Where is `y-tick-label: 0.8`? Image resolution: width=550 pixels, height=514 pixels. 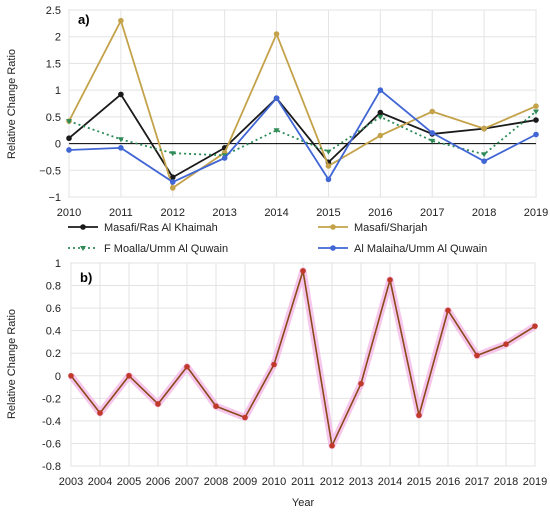
y-tick-label: 0.8 is located at coordinates (53, 287).